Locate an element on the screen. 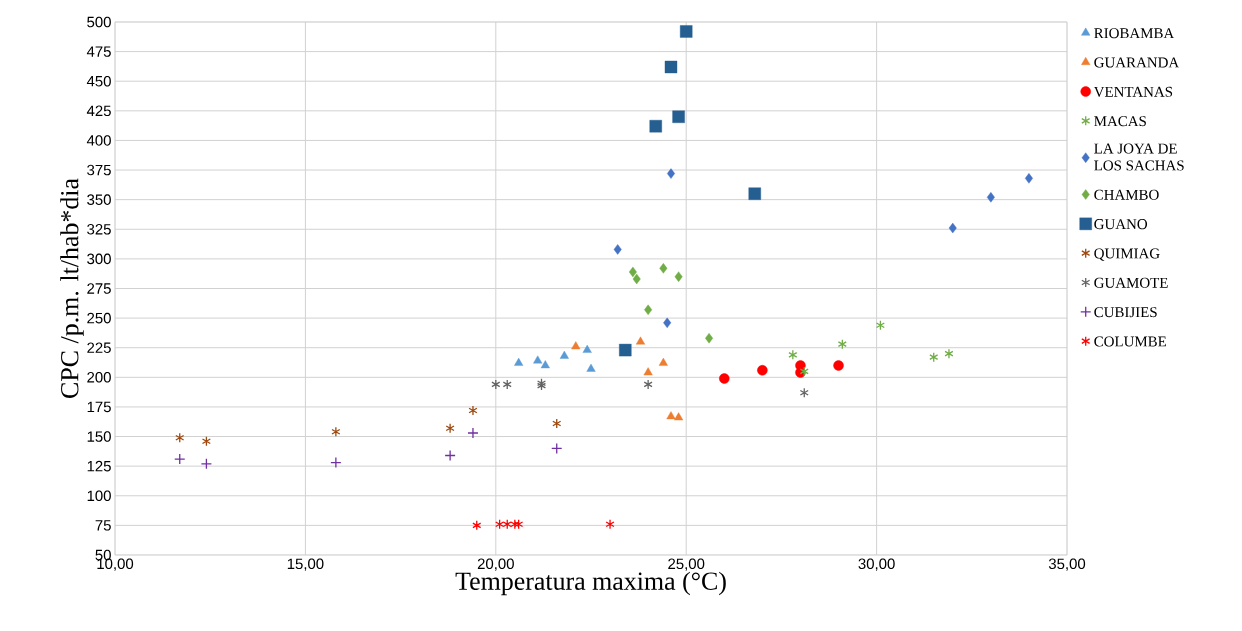 Image resolution: width=1242 pixels, height=631 pixels. y-tick-label: 75 is located at coordinates (103, 525).